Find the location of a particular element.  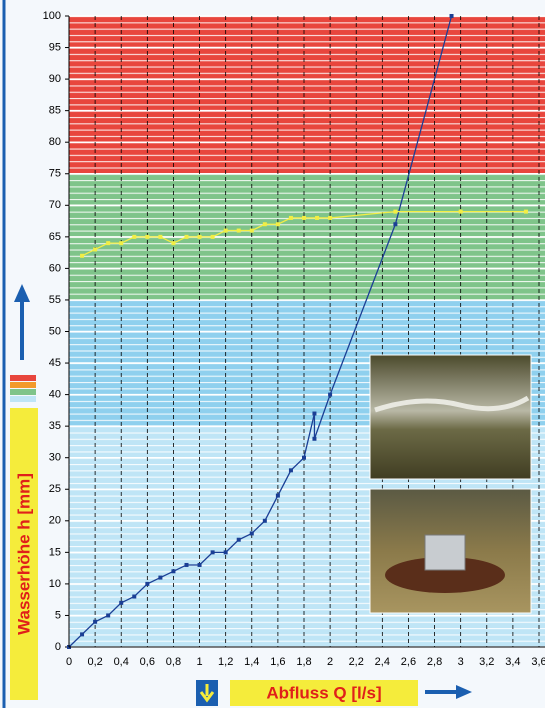

y-tick-label: 35 is located at coordinates (55, 426).